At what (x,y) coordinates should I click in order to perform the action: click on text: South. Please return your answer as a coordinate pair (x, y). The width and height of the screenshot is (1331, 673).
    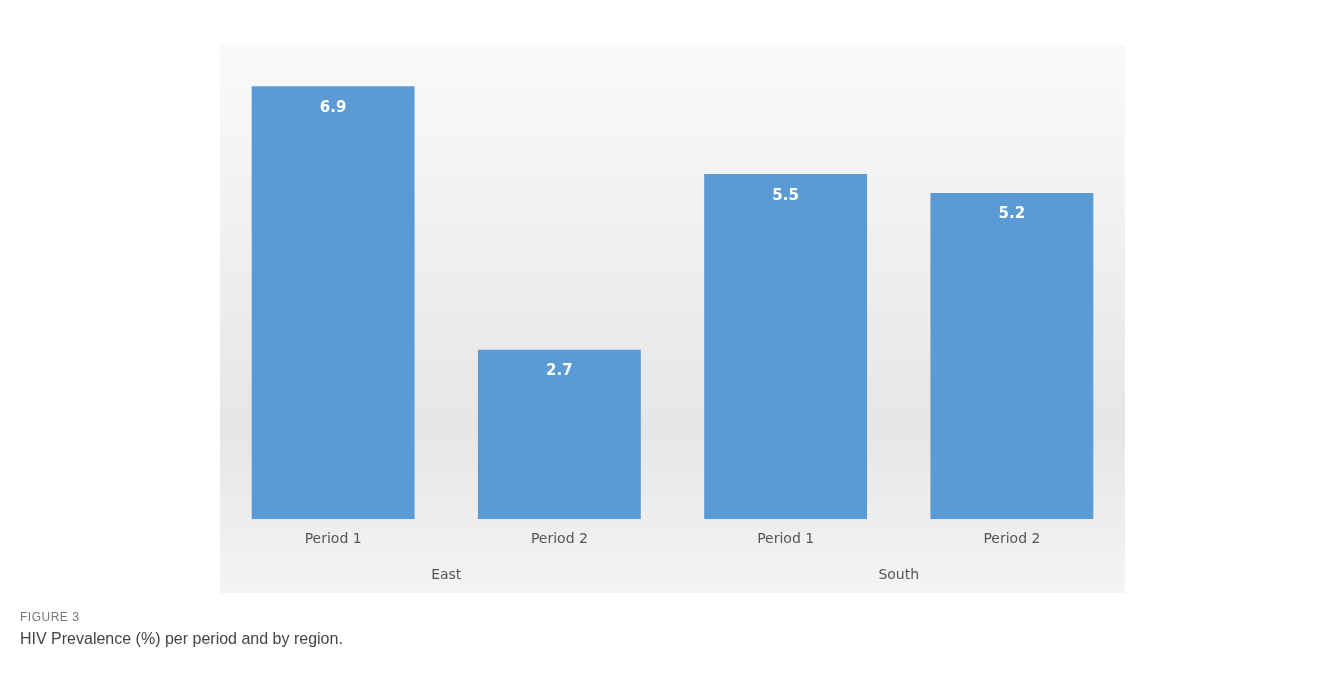
    Looking at the image, I should click on (899, 573).